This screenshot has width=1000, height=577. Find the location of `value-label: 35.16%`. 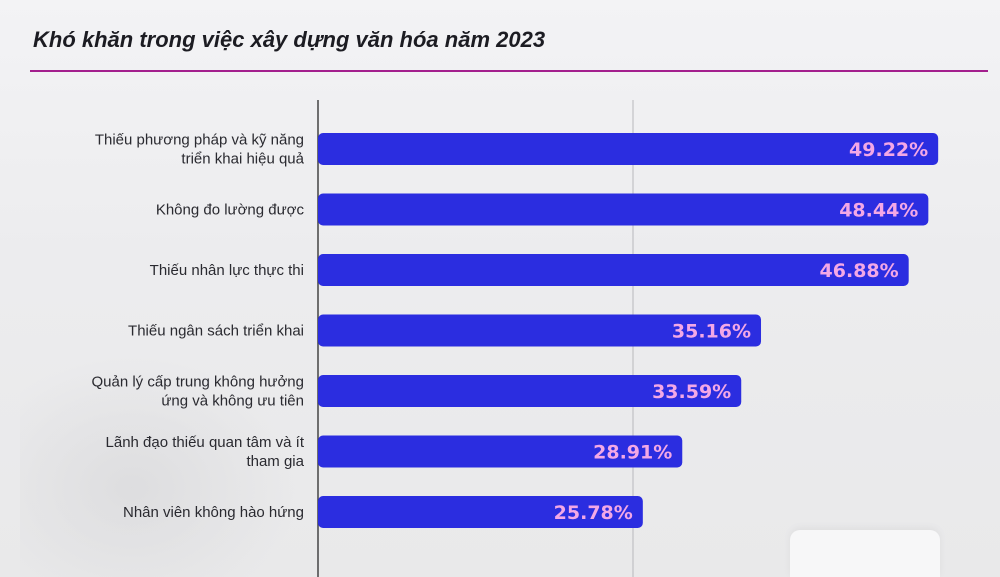

value-label: 35.16% is located at coordinates (711, 332).